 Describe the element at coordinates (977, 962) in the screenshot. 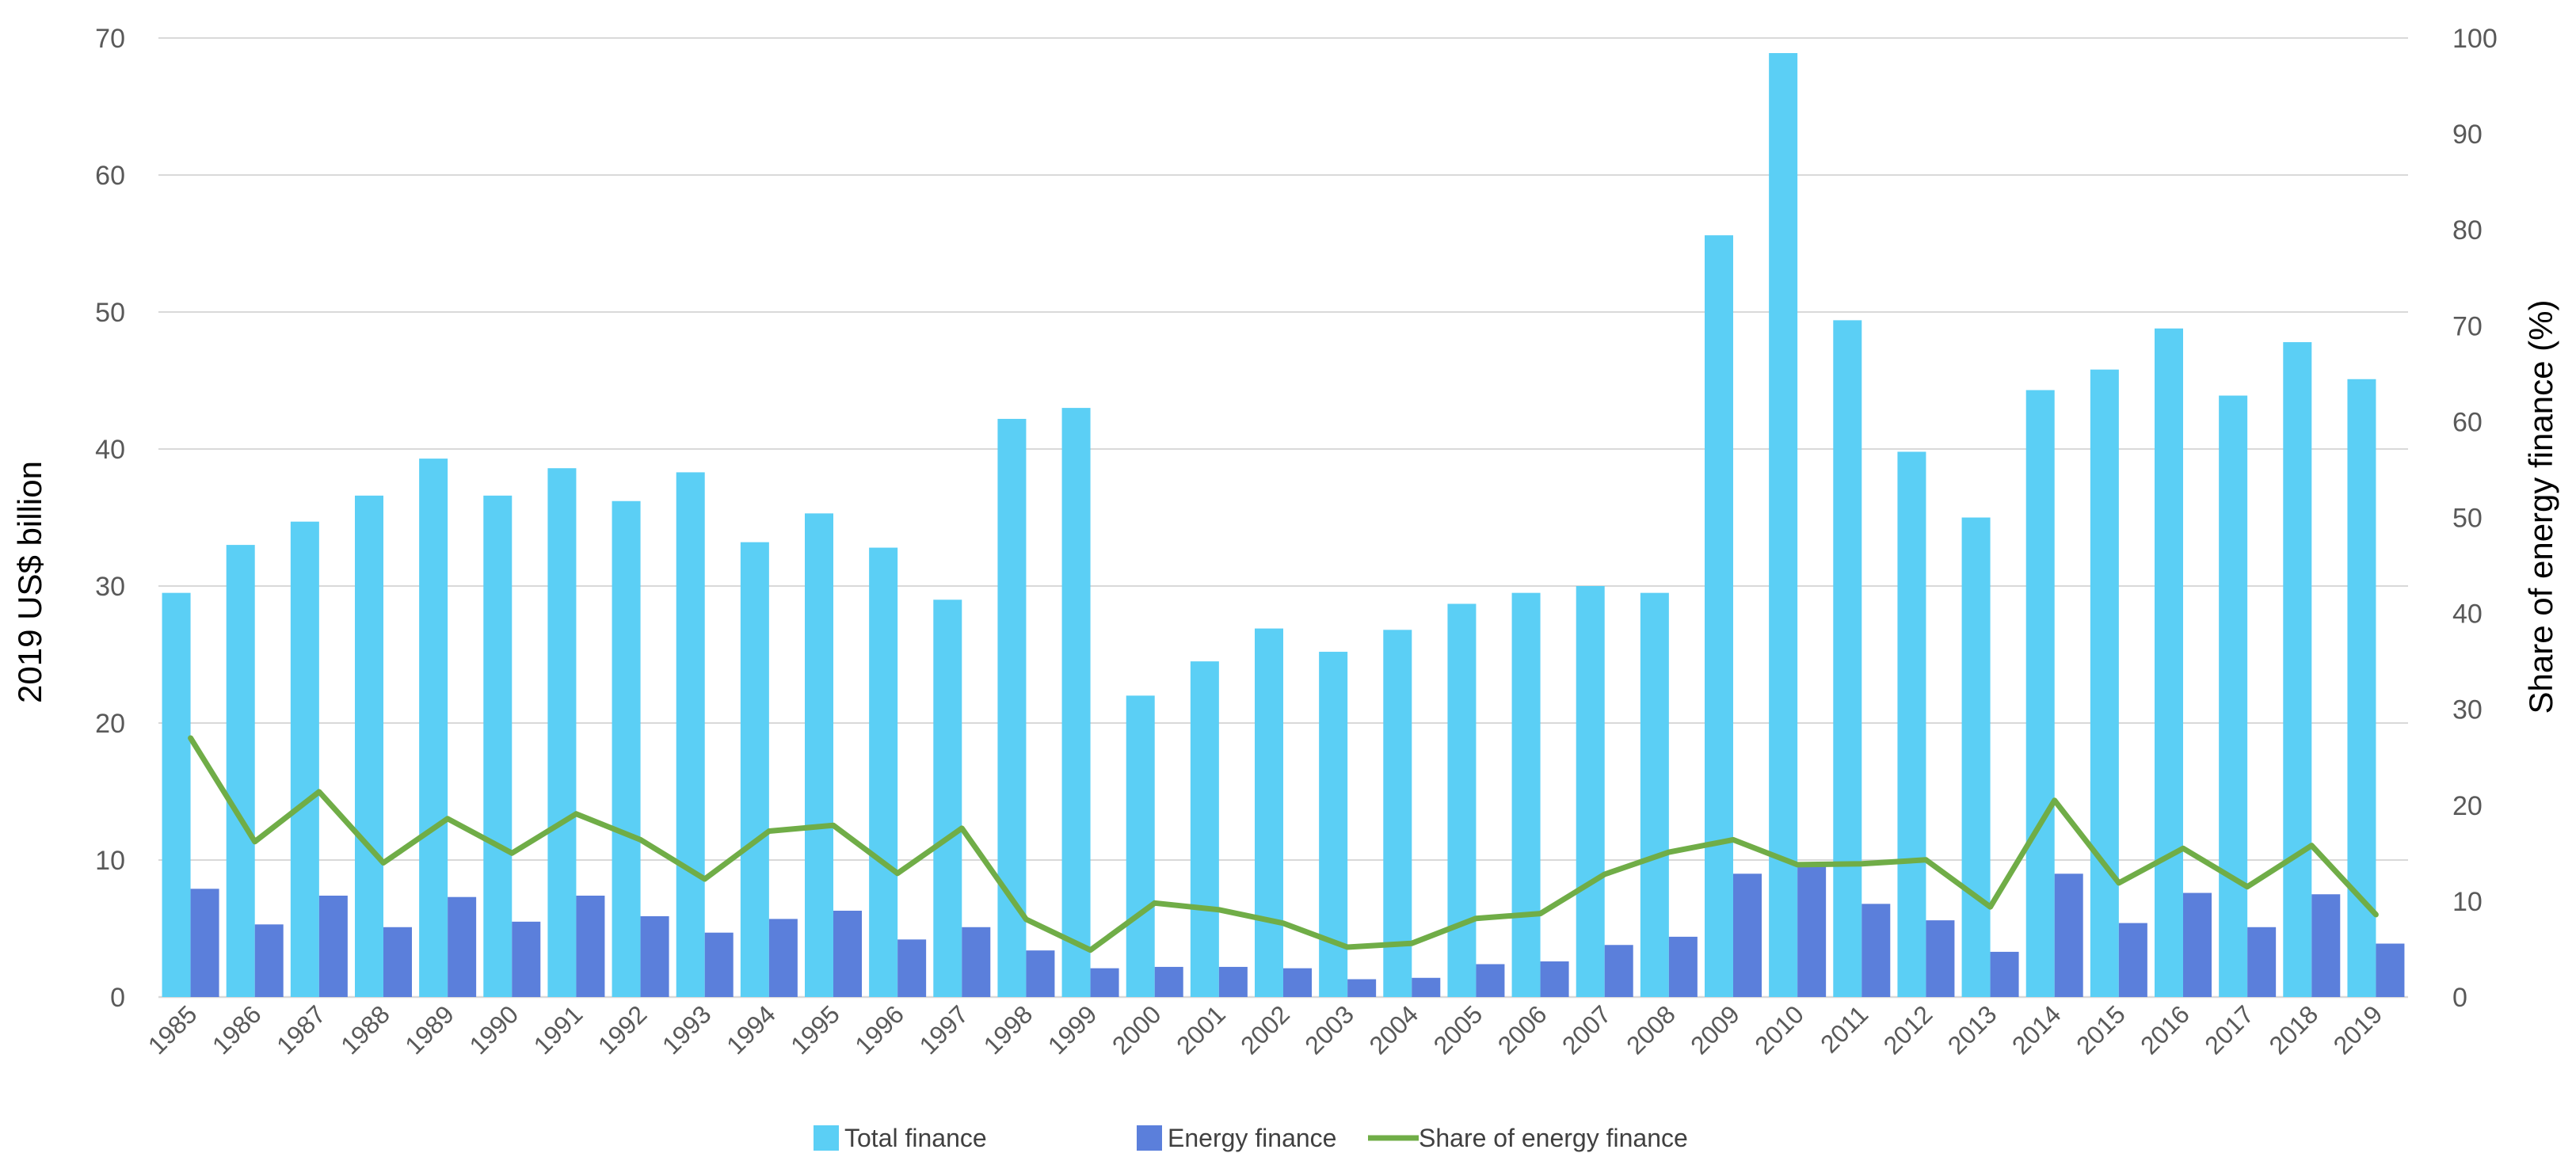

I see `bar-energy-finance-1997` at that location.